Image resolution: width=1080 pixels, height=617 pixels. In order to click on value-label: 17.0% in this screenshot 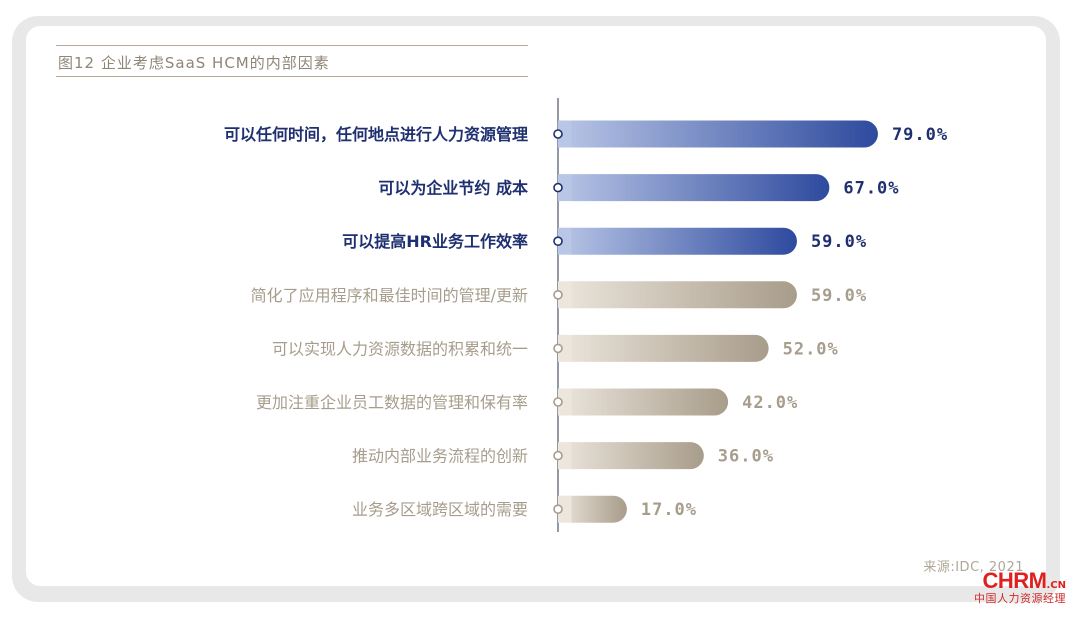, I will do `click(669, 510)`.